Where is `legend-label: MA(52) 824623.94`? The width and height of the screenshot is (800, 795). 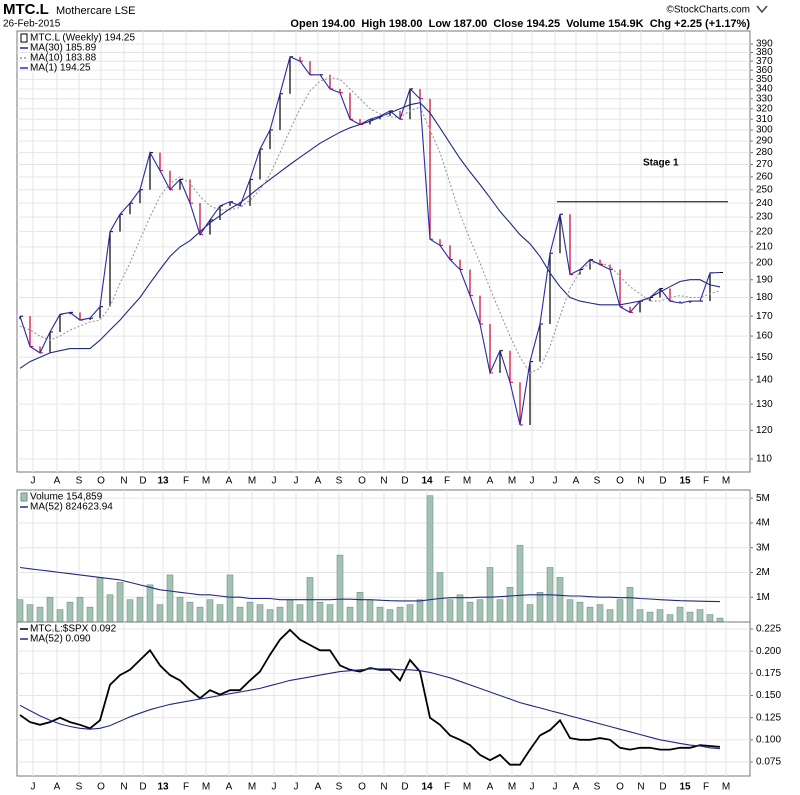
legend-label: MA(52) 824623.94 is located at coordinates (71, 507).